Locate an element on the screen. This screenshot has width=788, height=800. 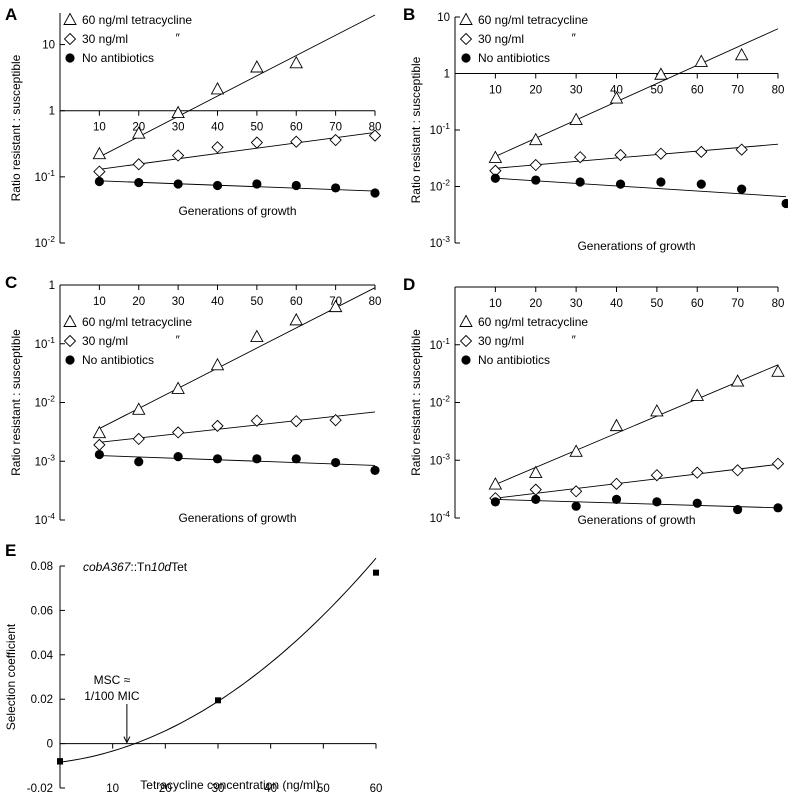
x-tick-label: 60 is located at coordinates (697, 91).